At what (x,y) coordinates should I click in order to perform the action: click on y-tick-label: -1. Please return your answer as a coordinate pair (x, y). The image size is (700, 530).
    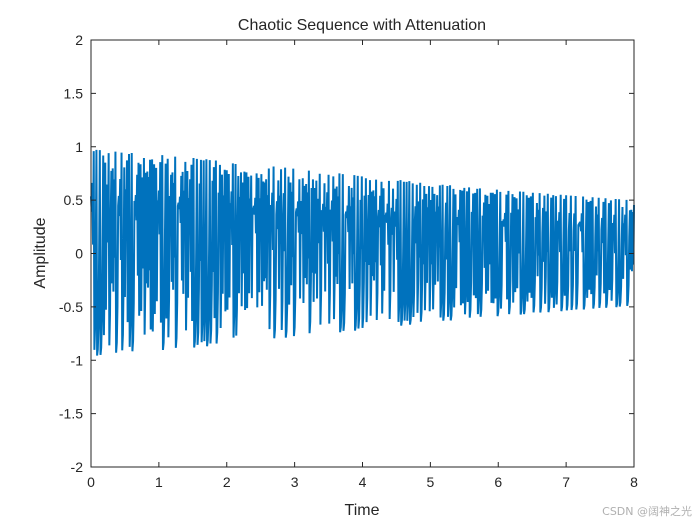
    Looking at the image, I should click on (77, 360).